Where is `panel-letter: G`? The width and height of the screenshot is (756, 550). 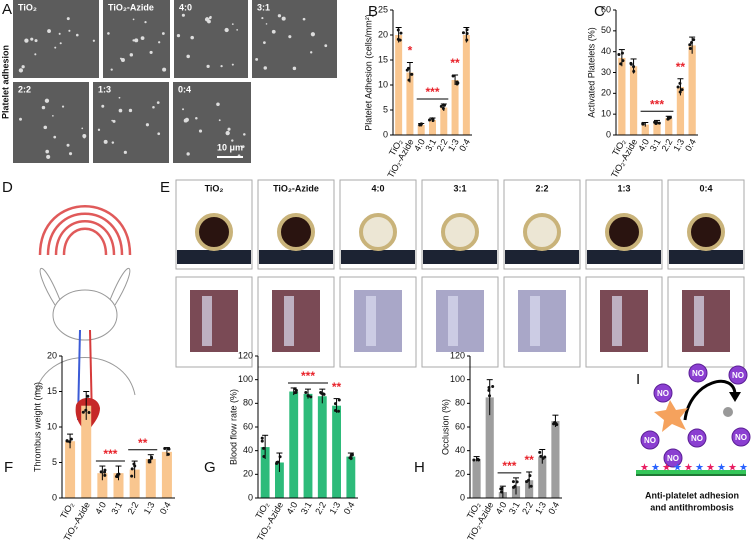
panel-letter: G is located at coordinates (210, 467).